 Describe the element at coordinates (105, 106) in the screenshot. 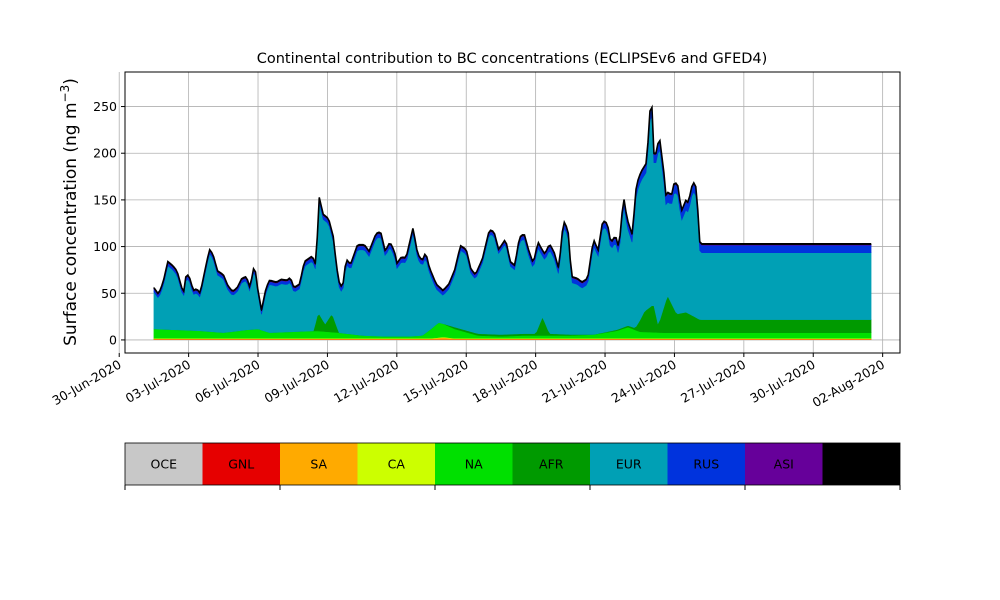

I see `y-tick-label: 250` at that location.